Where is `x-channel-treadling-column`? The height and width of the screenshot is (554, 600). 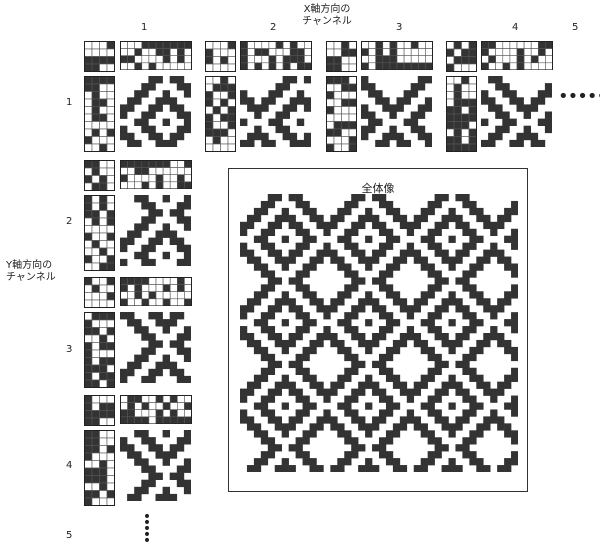
x-channel-treadling-column is located at coordinates (220, 114).